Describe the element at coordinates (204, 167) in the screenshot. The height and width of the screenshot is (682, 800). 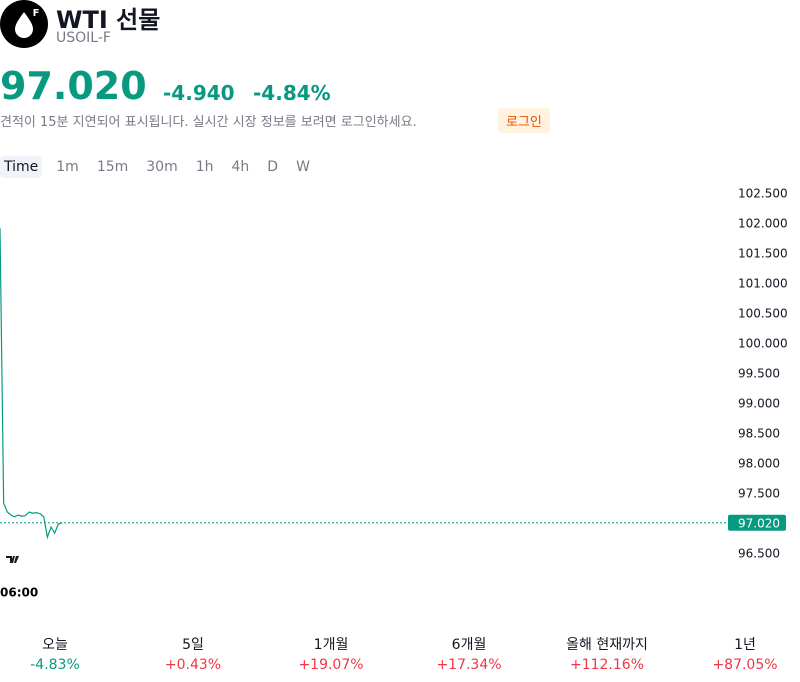
I see `interval-button: 1h` at that location.